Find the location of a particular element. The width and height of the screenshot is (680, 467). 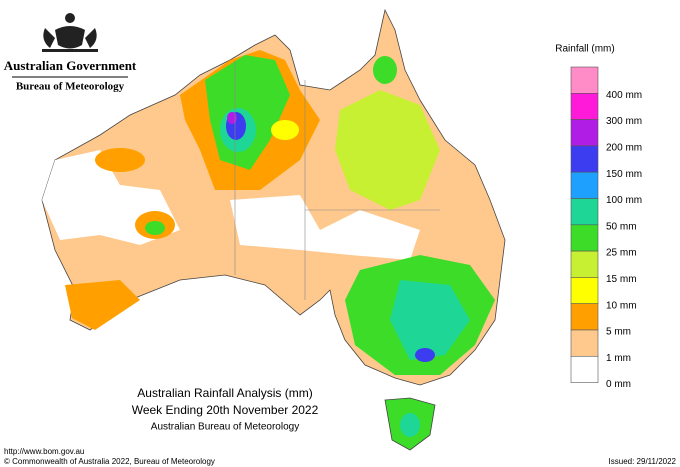

map-title: Australian Rainfall Analysis (mm) is located at coordinates (224, 393).